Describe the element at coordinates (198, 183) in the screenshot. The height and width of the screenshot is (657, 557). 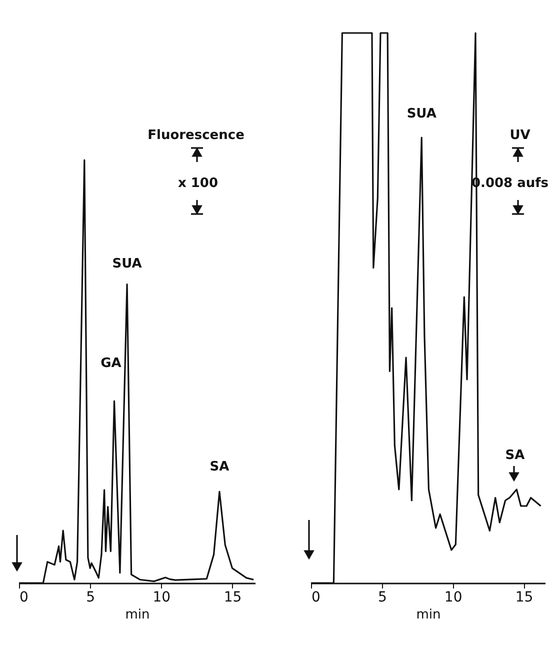
I see `annotation: x 100` at that location.